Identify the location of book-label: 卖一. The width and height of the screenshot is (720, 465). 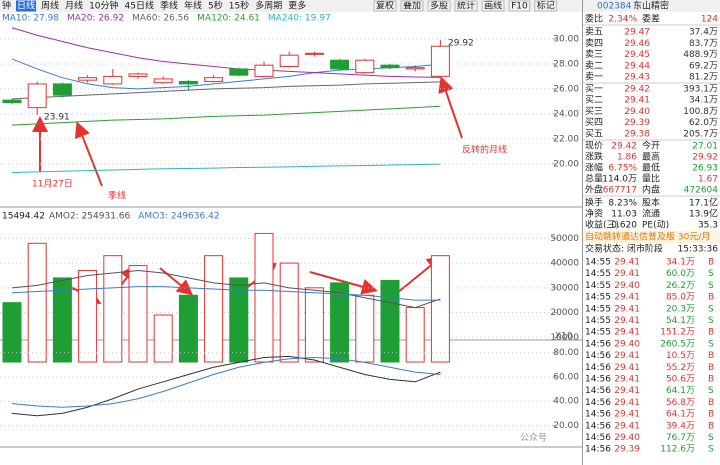
(594, 77).